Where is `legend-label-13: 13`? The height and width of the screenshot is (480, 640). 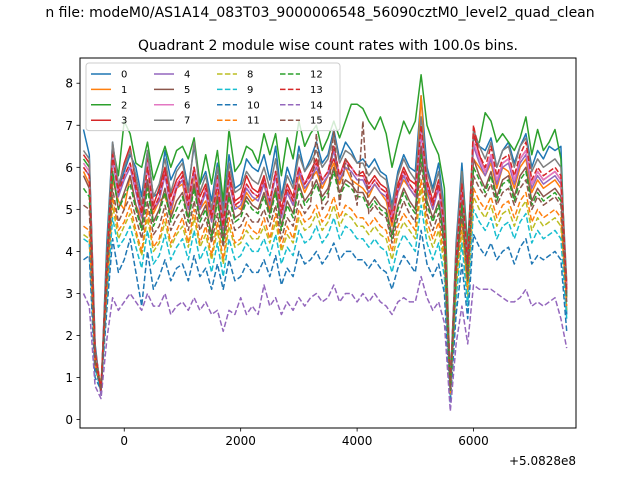
legend-label-13: 13 is located at coordinates (316, 90).